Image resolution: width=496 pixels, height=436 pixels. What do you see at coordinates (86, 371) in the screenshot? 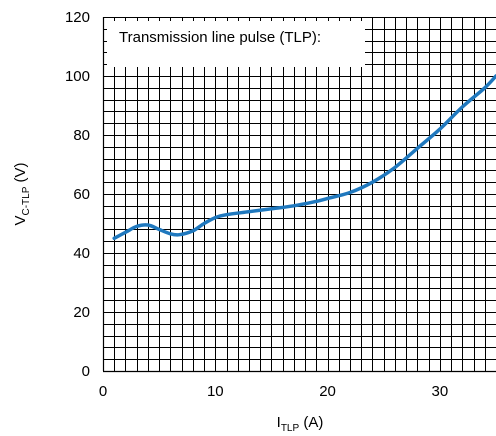
I see `y-tick-label: 0` at bounding box center [86, 371].